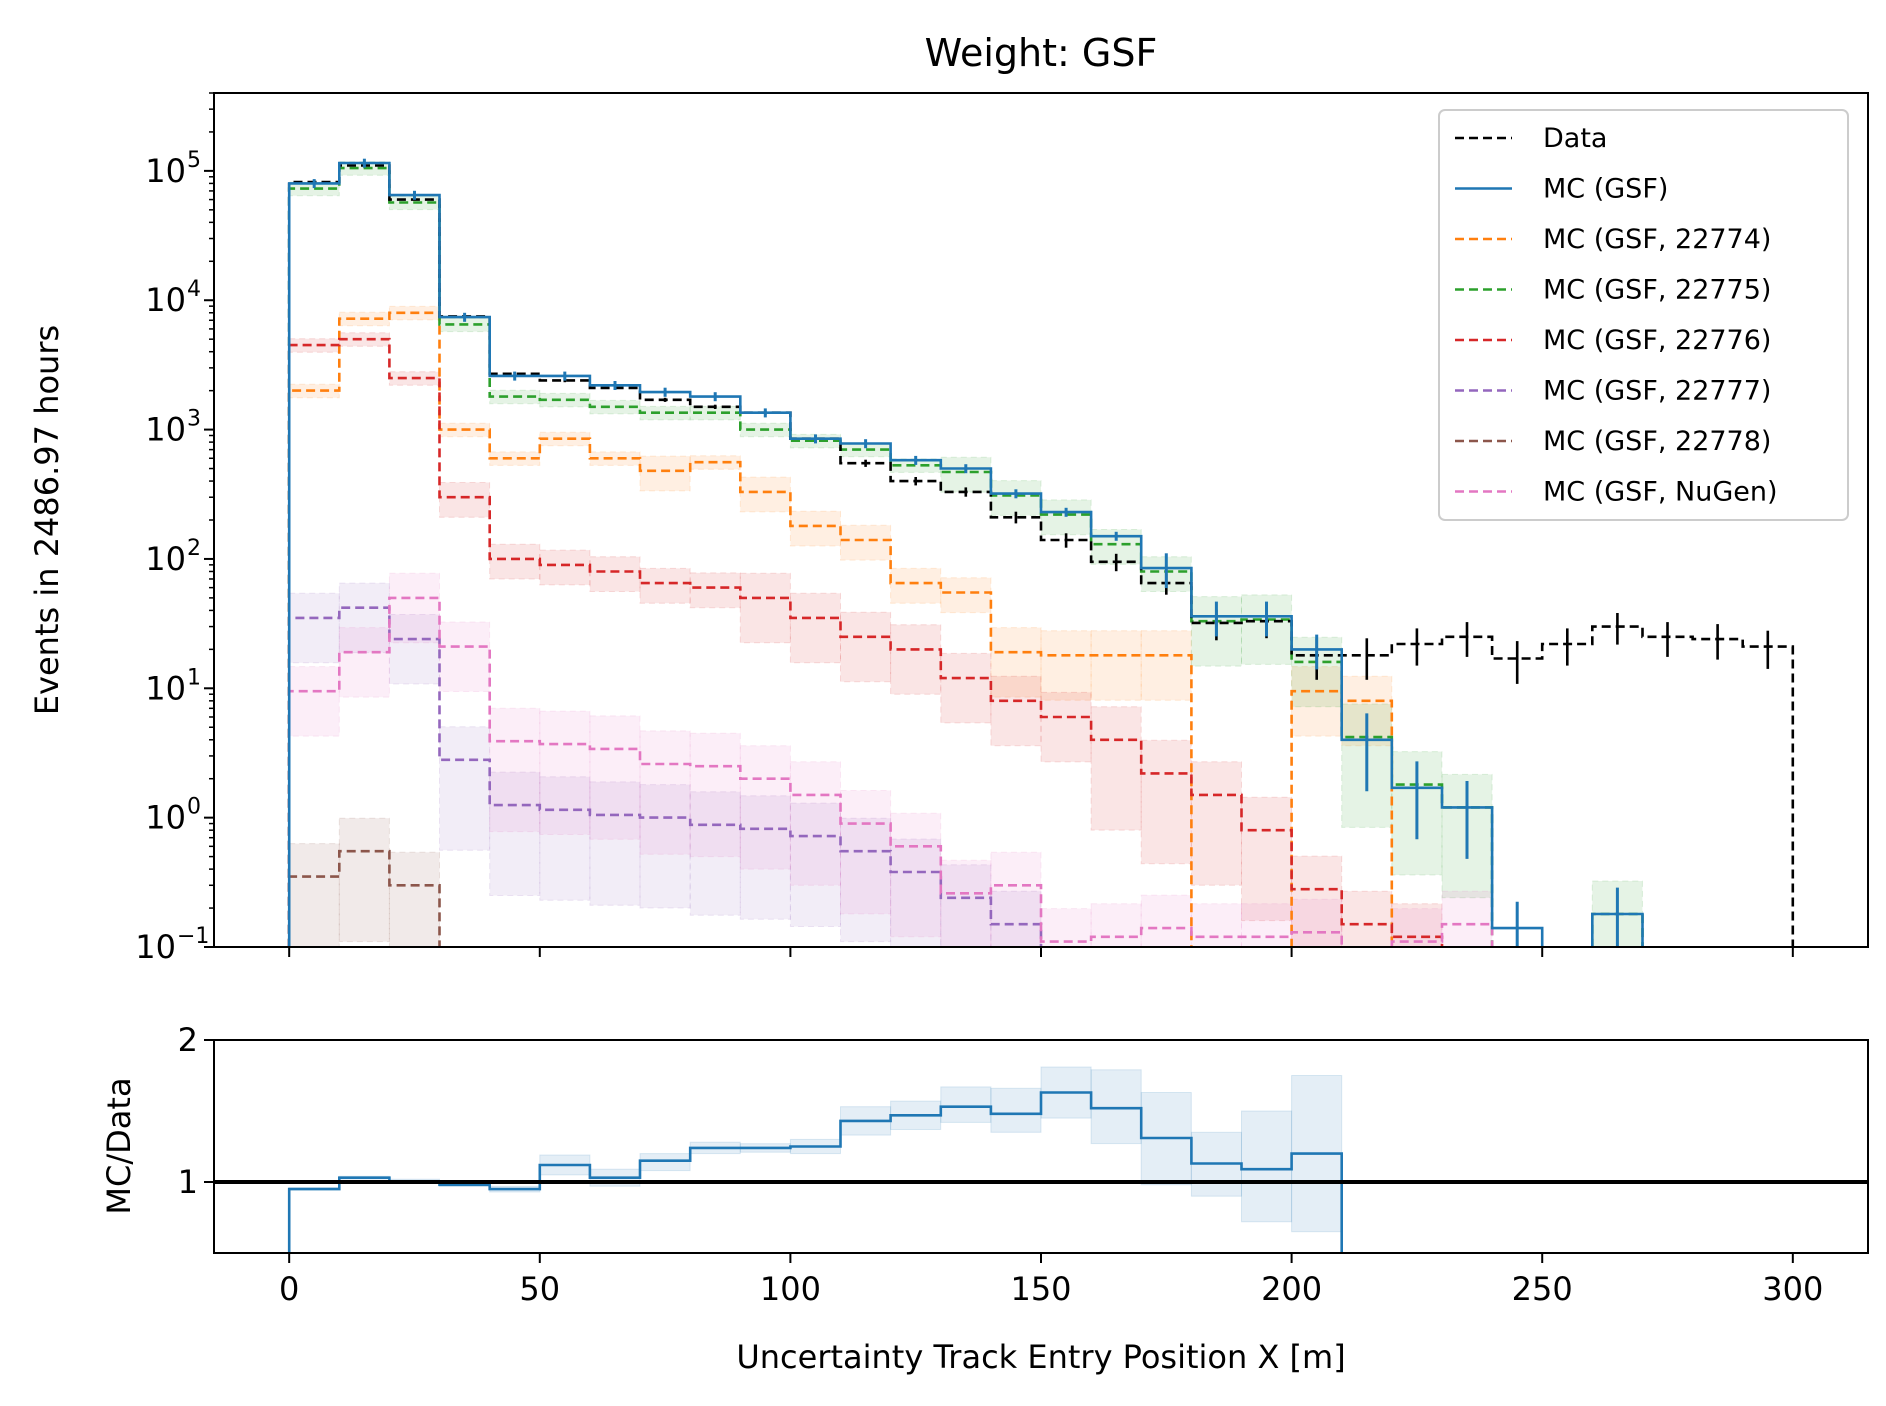 This screenshot has width=1886, height=1406. I want to click on x-tick-label: 100, so click(790, 1289).